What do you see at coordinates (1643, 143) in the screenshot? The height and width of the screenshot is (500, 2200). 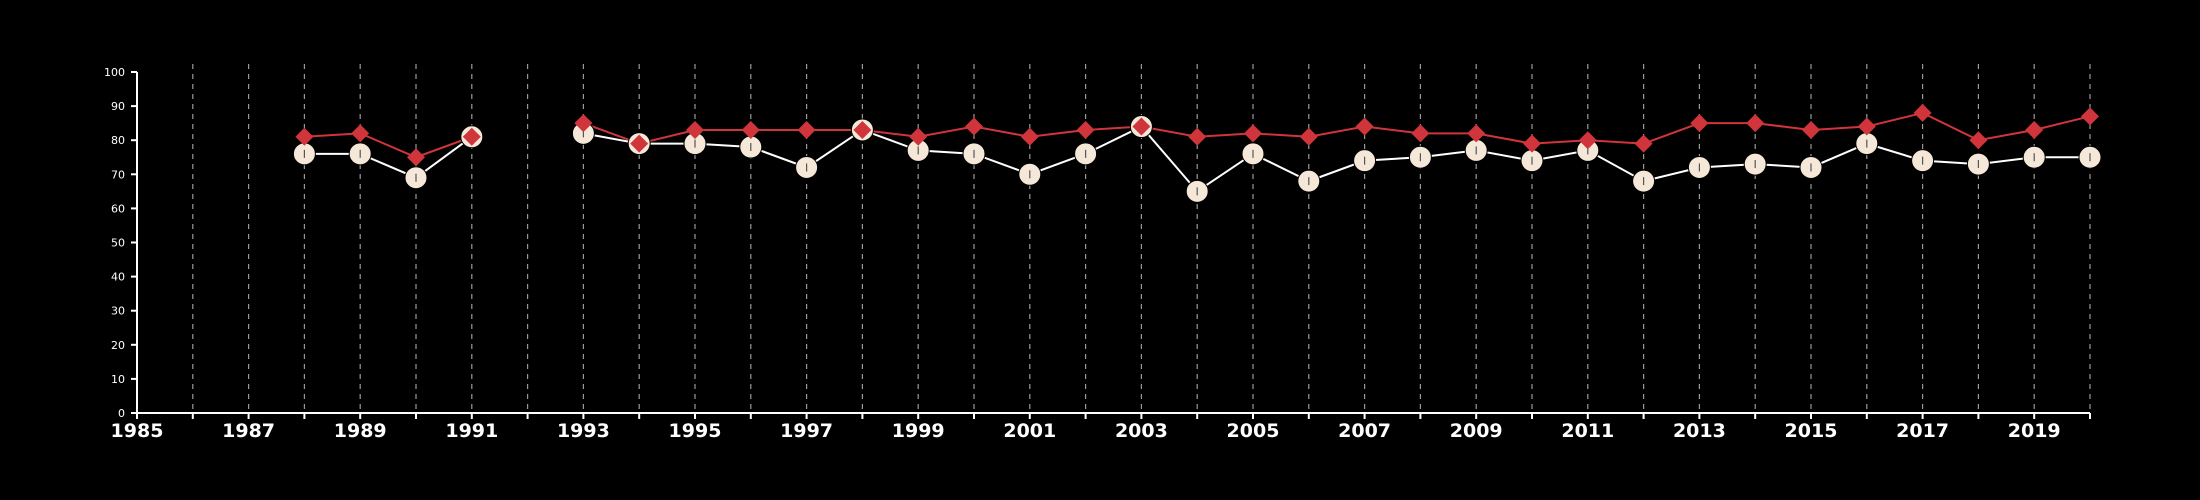 I see `point-diamond-2012` at bounding box center [1643, 143].